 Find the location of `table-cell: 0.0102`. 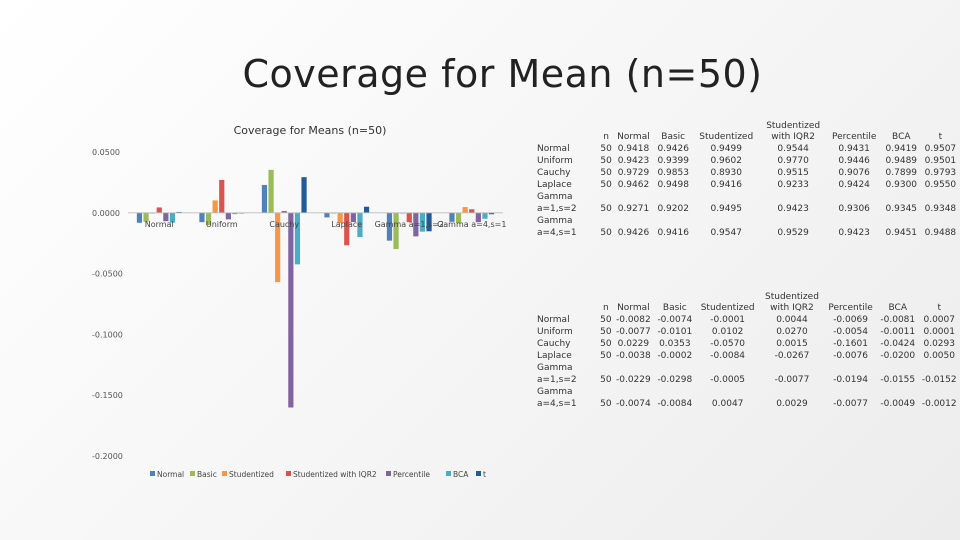

table-cell: 0.0102 is located at coordinates (727, 332).